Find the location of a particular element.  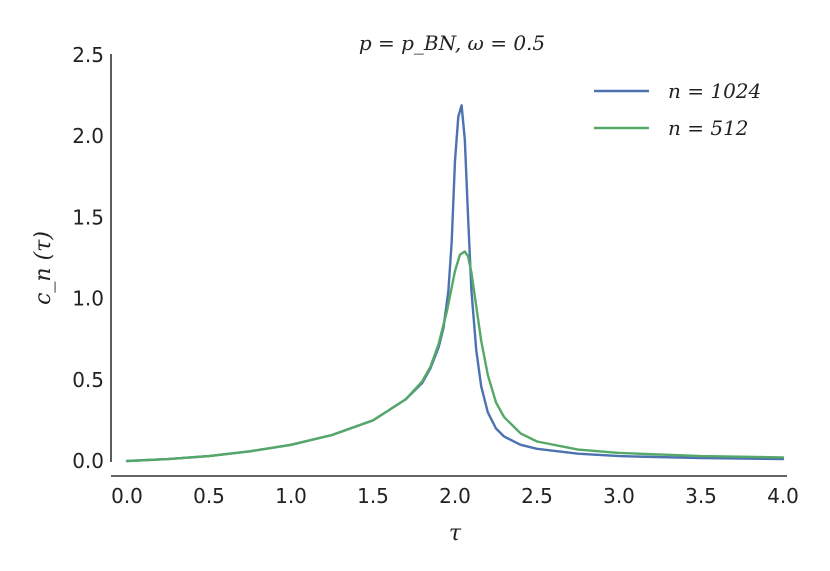

x-tick-labels: 0.0 0.5 1.0 1.5 2.0 2.5 3.0 3.5 4.0 is located at coordinates (455, 496).